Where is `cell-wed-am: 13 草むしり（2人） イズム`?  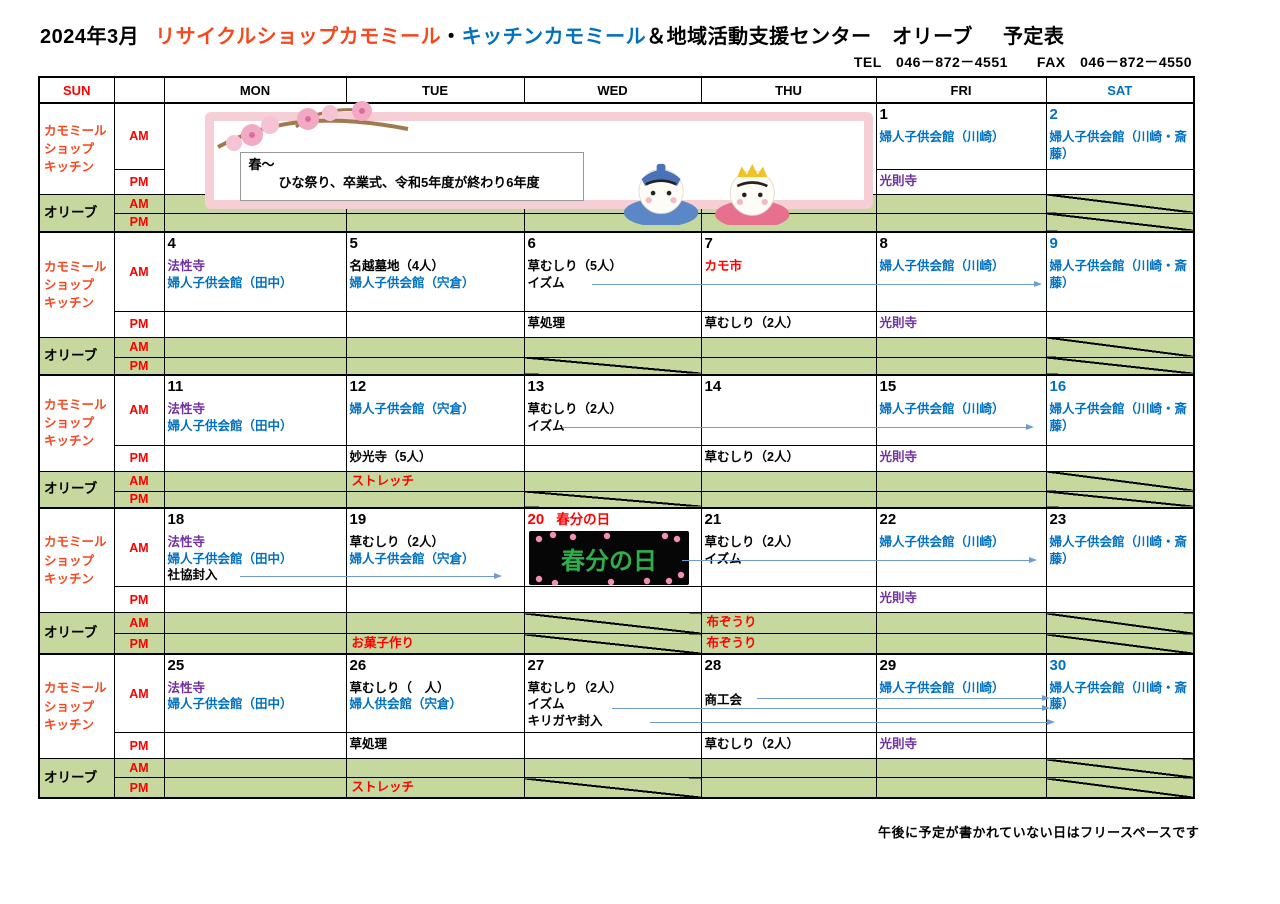
cell-wed-am: 13 草むしり（2人） イズム is located at coordinates (612, 410).